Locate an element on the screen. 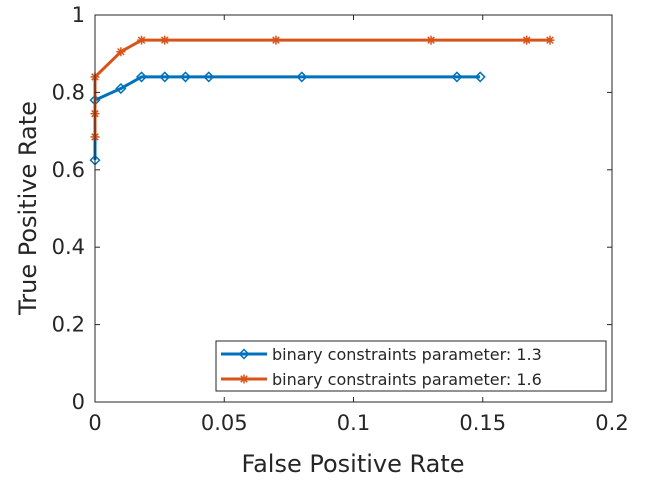  x-tick-label: 0.1 is located at coordinates (353, 423).